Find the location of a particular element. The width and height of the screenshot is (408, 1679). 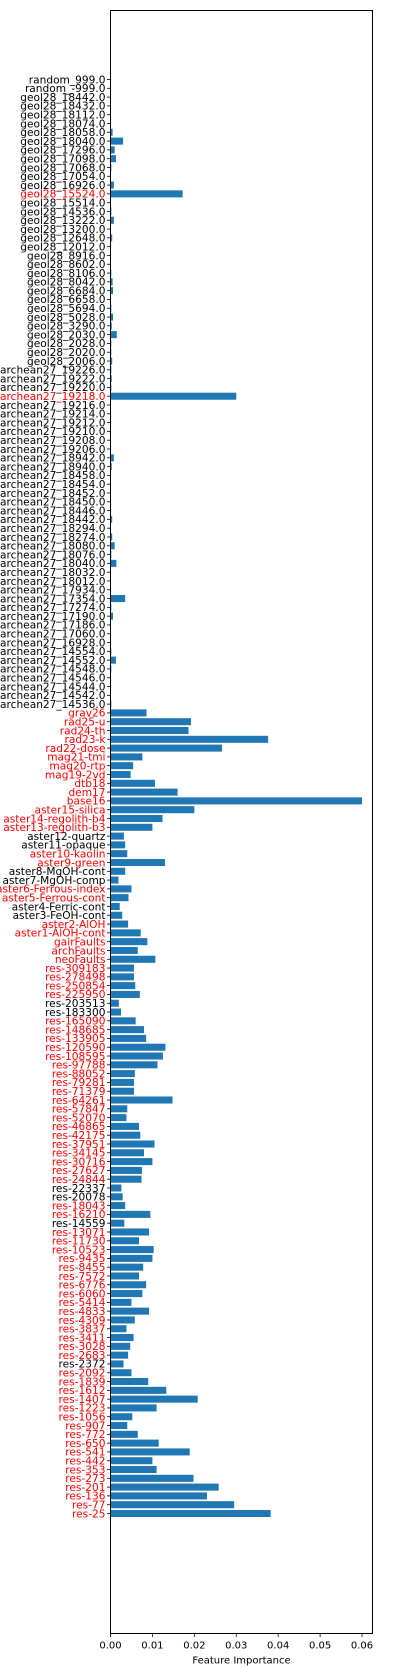

x-tick-label: 0.03 is located at coordinates (236, 1646).